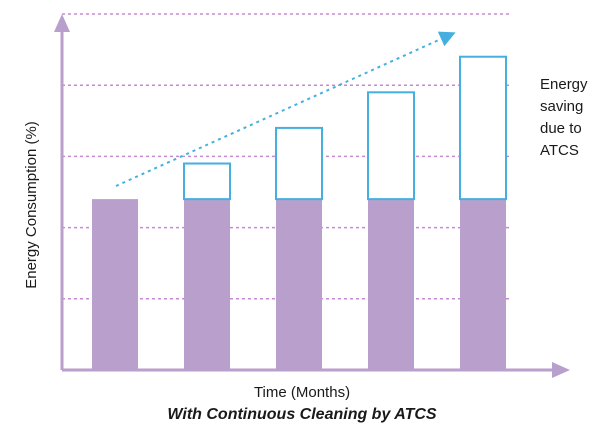 The width and height of the screenshot is (604, 429). What do you see at coordinates (561, 370) in the screenshot?
I see `x-axis-arrow-icon` at bounding box center [561, 370].